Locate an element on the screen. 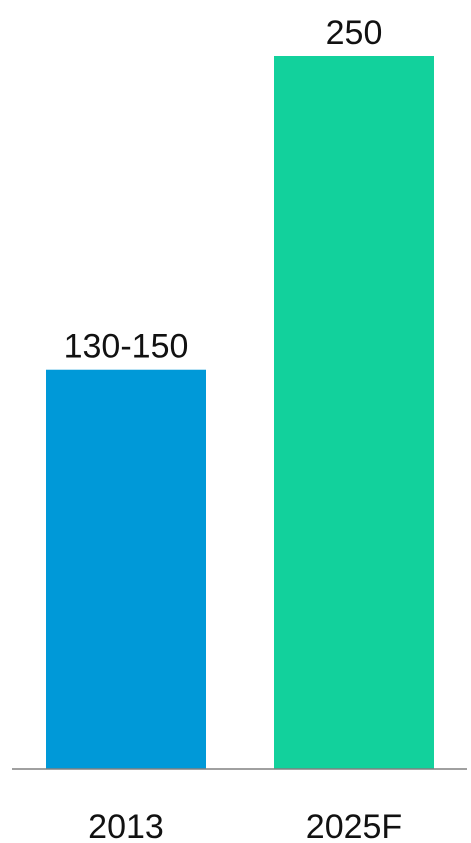 This screenshot has width=471, height=843. category-labels-group: 2013 2025F is located at coordinates (245, 825).